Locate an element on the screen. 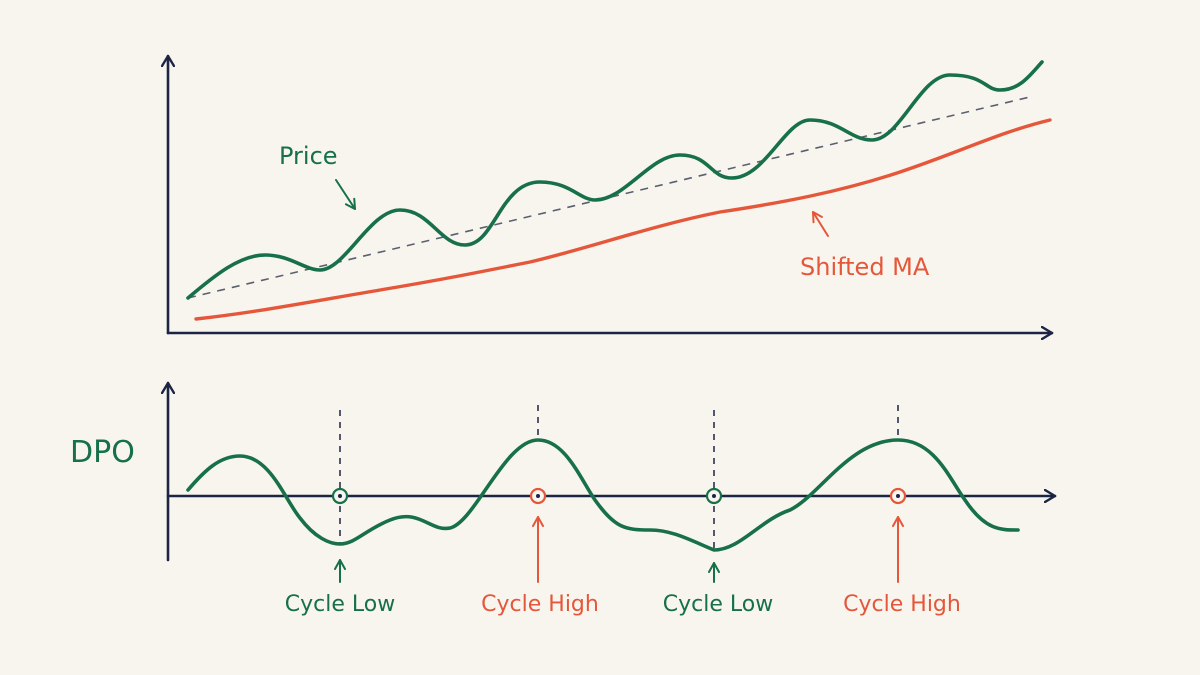 This screenshot has width=1200, height=675. dpo-label: DPO is located at coordinates (102, 452).